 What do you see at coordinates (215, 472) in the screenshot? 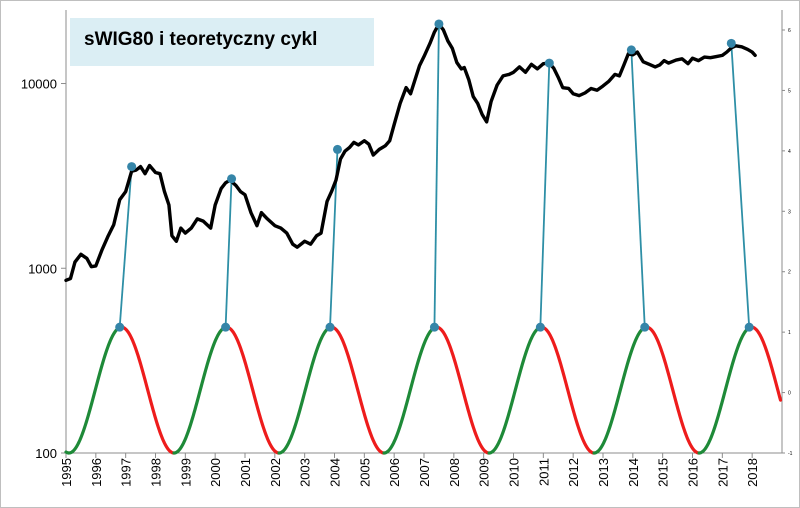
I see `x-tick-label: 2000` at bounding box center [215, 472].